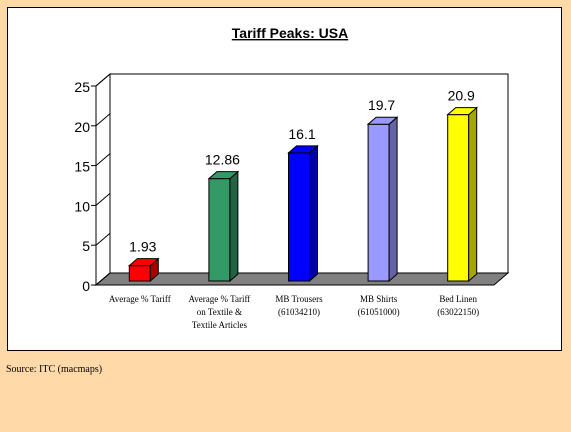 The height and width of the screenshot is (432, 571). I want to click on data-label: 16.1, so click(301, 134).